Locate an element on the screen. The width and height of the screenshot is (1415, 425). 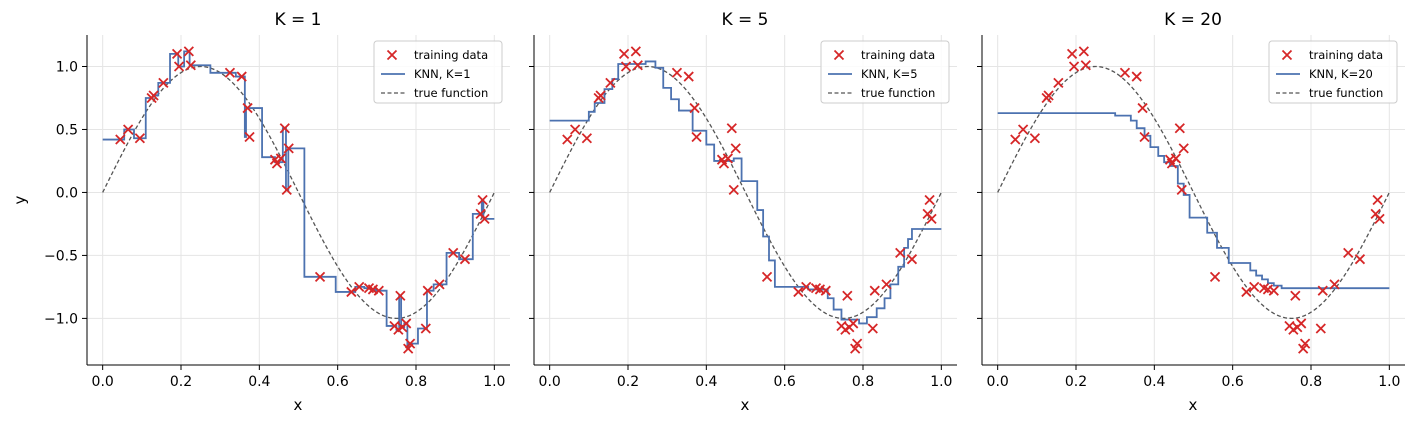
legend-frame is located at coordinates (438, 72).